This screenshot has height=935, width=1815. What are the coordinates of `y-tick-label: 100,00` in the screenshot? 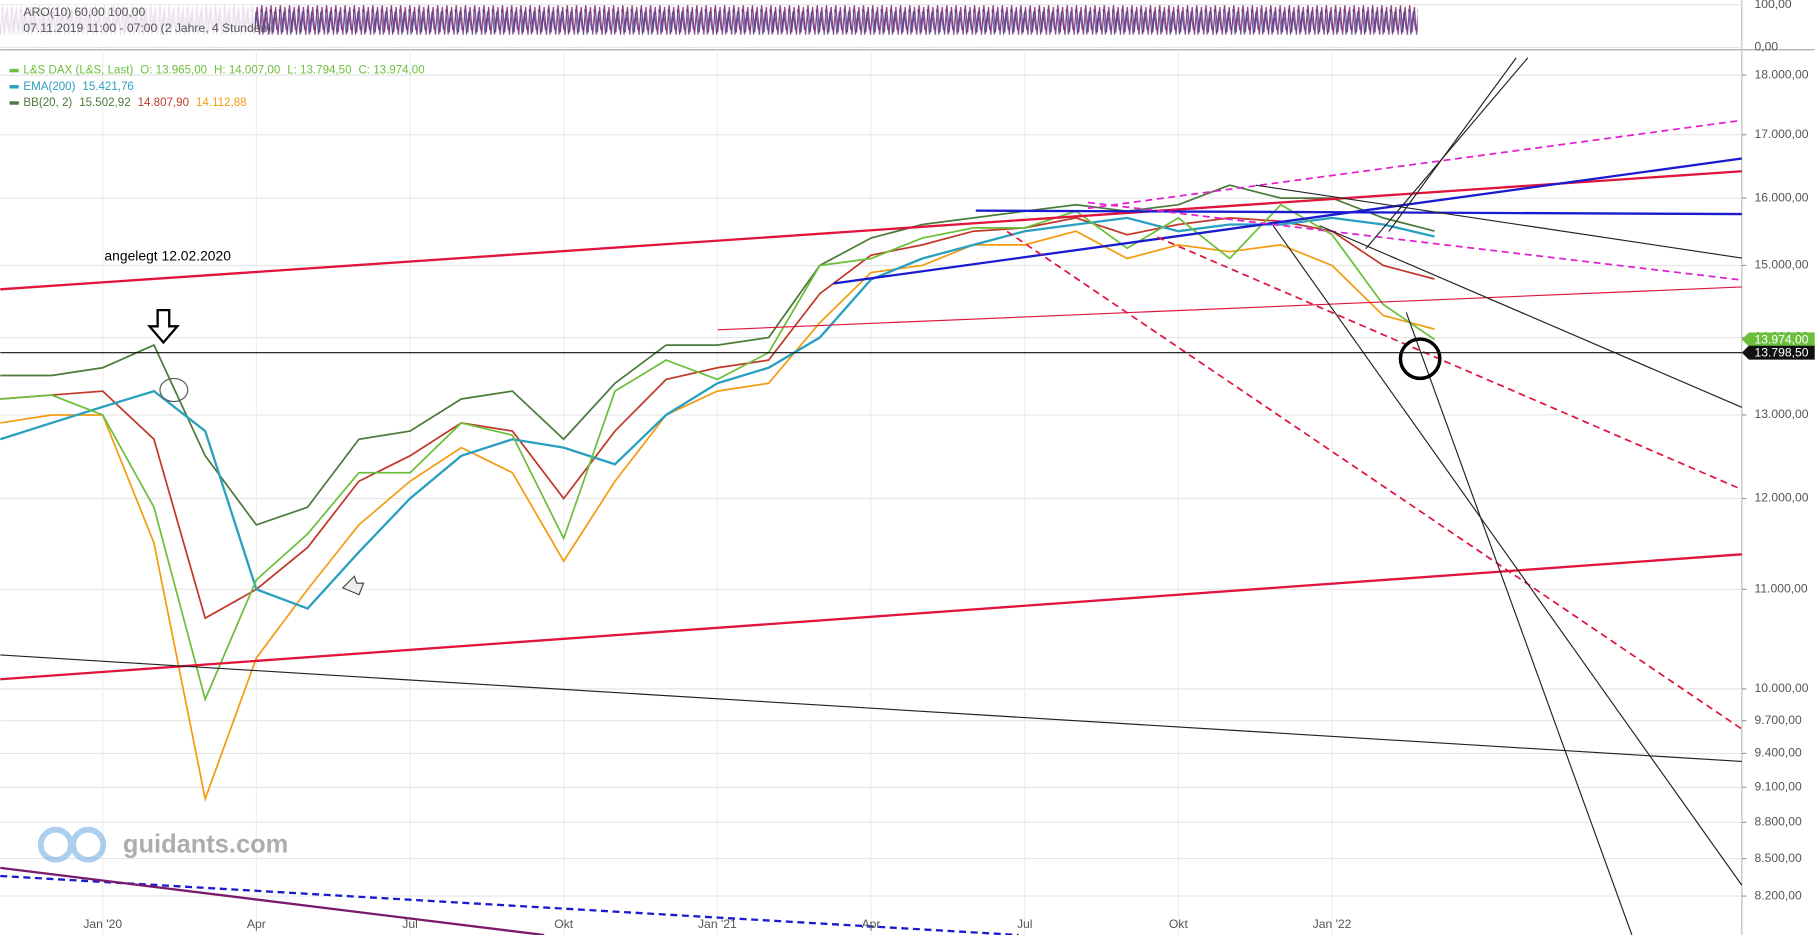 It's located at (1773, 5).